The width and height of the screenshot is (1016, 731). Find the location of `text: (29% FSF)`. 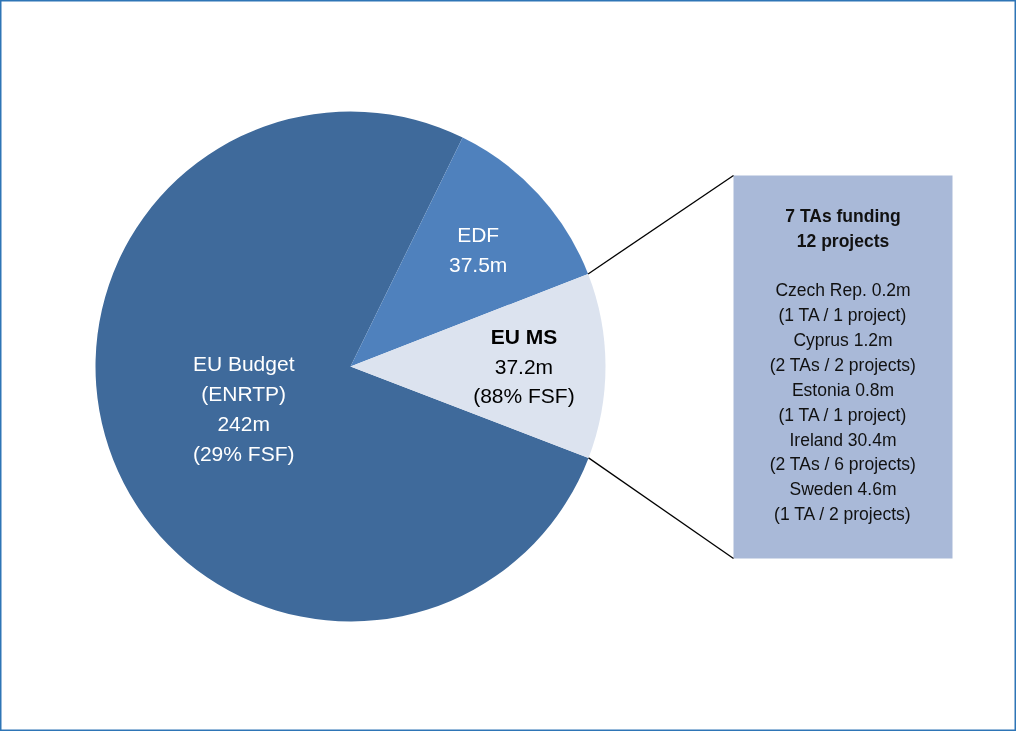

text: (29% FSF) is located at coordinates (243, 453).